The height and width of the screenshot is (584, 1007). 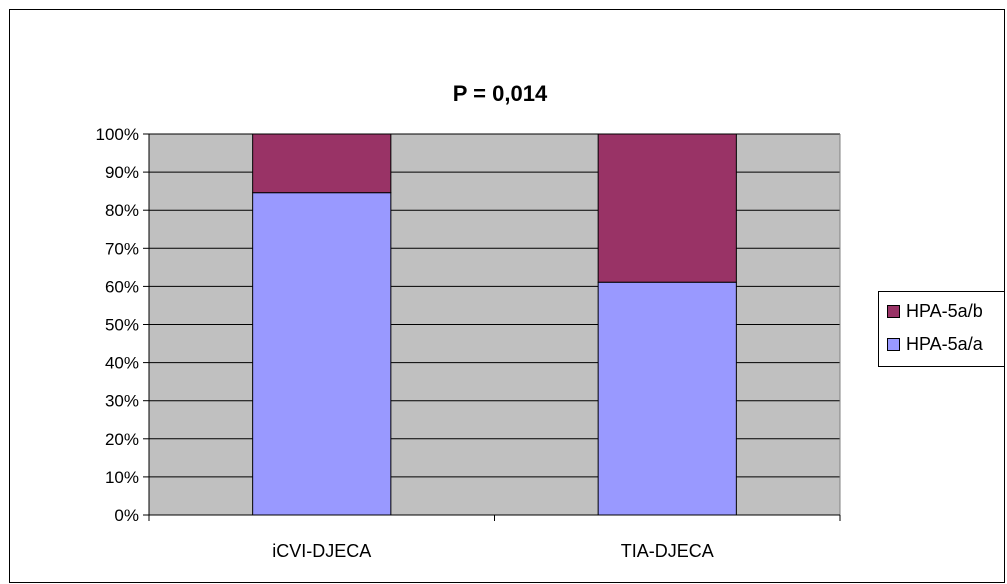 I want to click on y-tick-label: 50%, so click(x=122, y=325).